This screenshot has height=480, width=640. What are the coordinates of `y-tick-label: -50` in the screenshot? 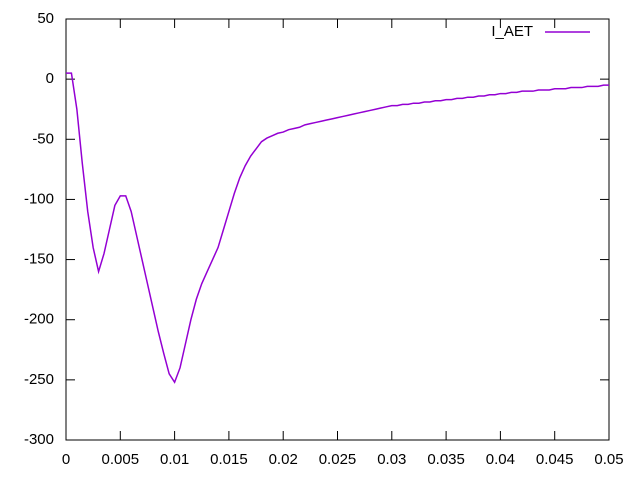 It's located at (43, 138).